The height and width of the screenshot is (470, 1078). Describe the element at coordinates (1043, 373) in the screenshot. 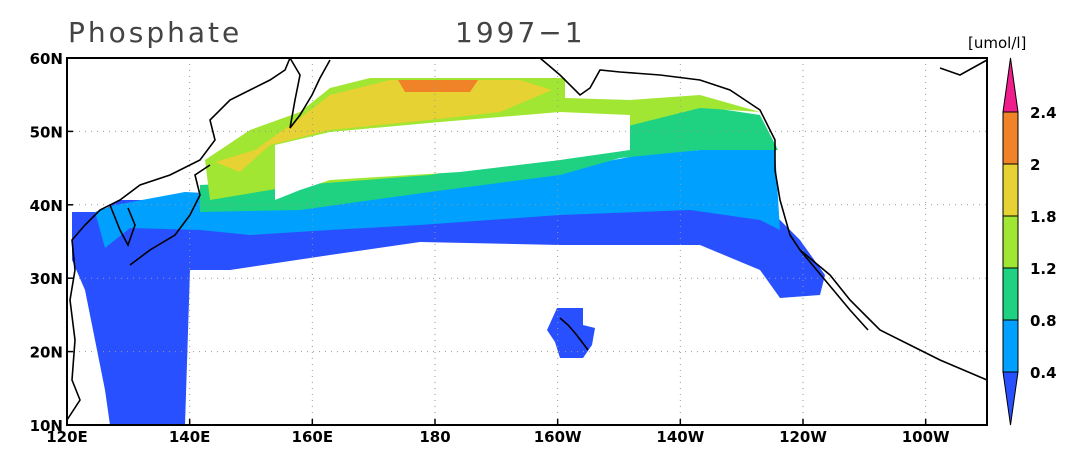

I see `colorbar-label: 0.4` at that location.